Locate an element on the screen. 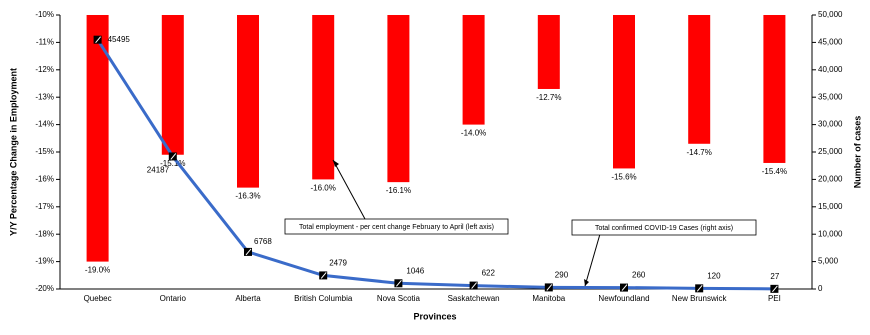 Image resolution: width=870 pixels, height=335 pixels. x-tick-label: Nova Scotia is located at coordinates (399, 298).